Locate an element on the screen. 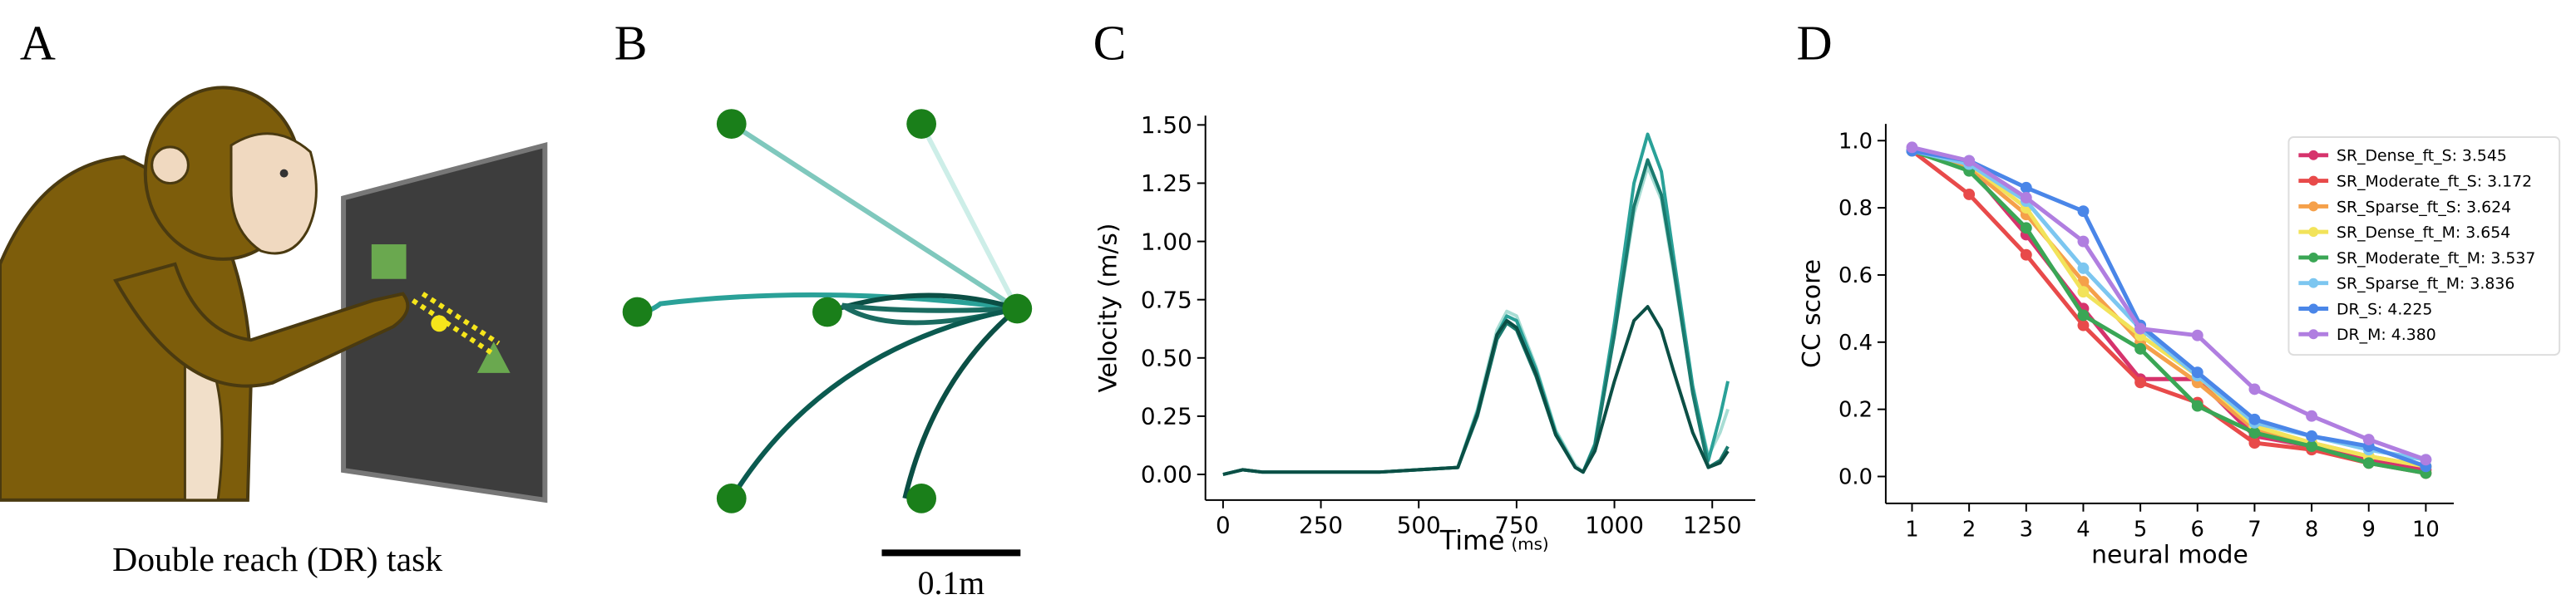 The width and height of the screenshot is (2576, 614). monkey-eye is located at coordinates (284, 173).